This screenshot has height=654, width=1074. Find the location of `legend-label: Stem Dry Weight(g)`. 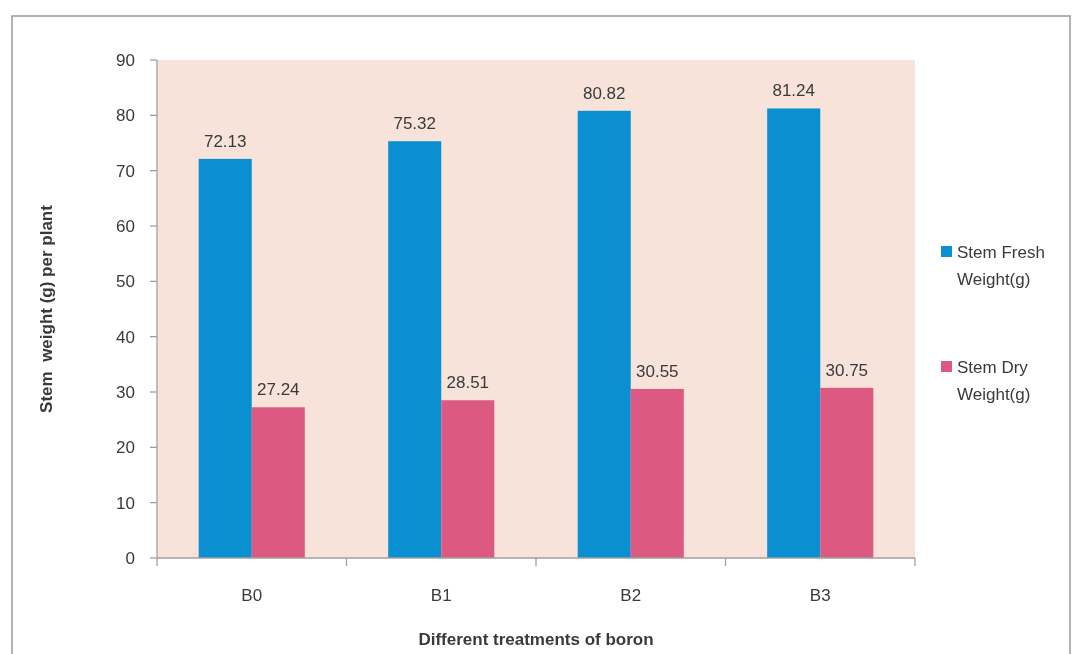

legend-label: Stem Dry Weight(g) is located at coordinates (994, 381).